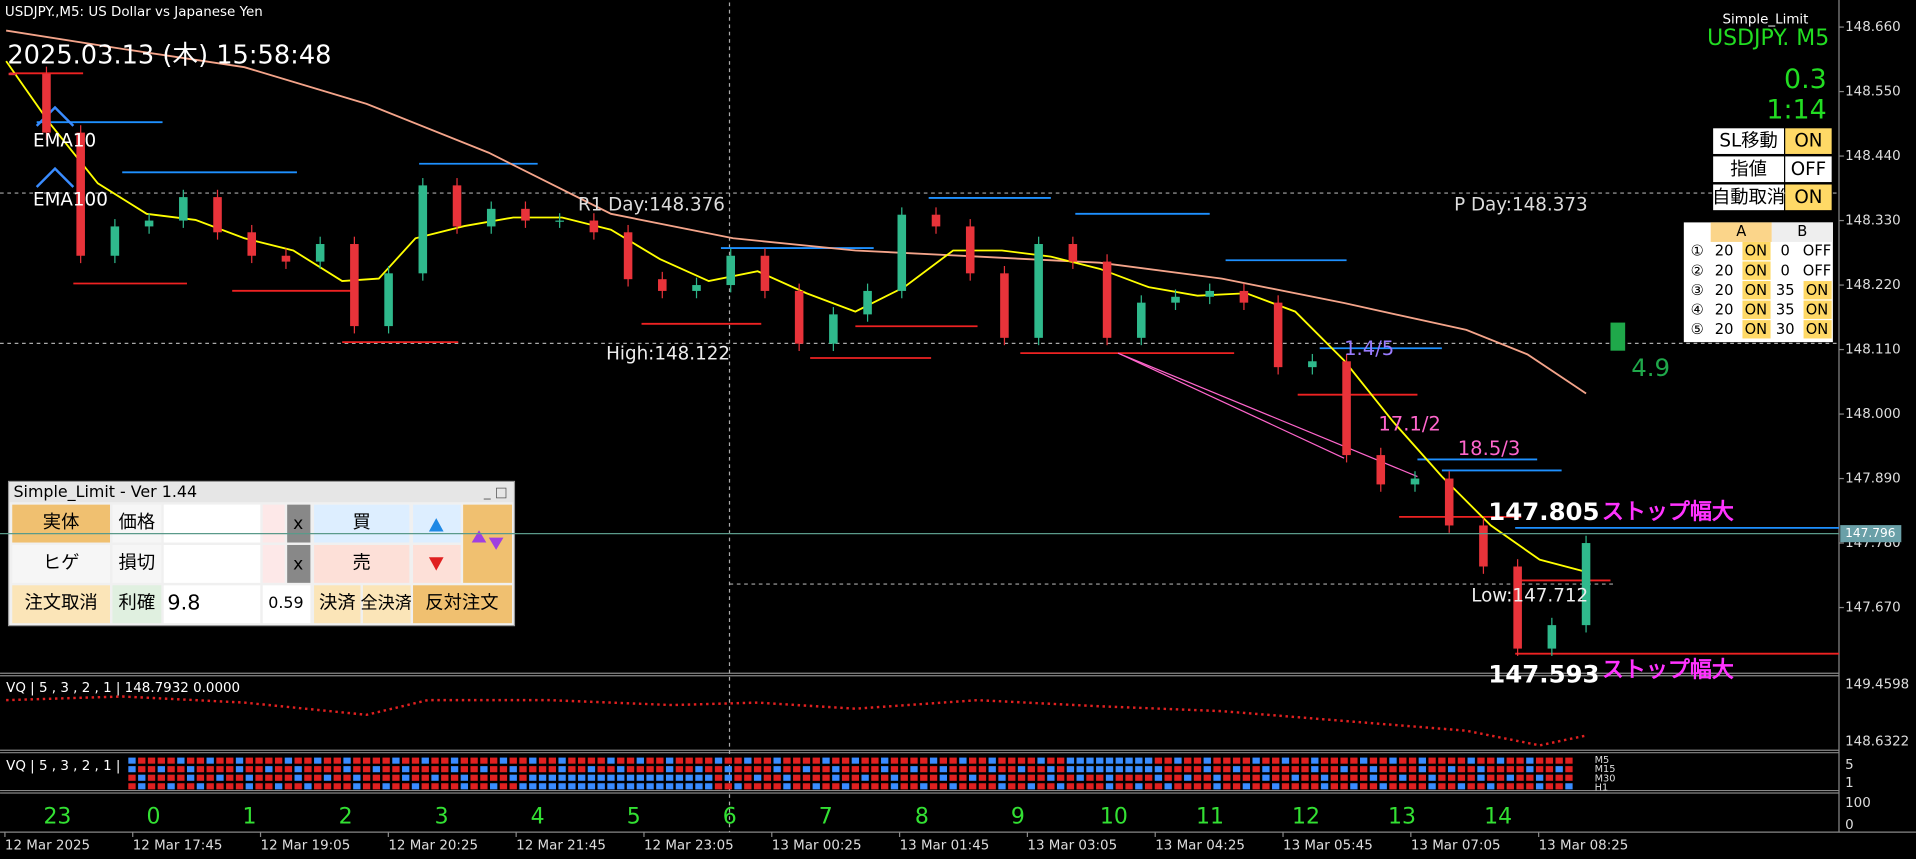 This screenshot has height=859, width=1916. What do you see at coordinates (386, 604) in the screenshot?
I see `panel-close-all: 全決済` at bounding box center [386, 604].